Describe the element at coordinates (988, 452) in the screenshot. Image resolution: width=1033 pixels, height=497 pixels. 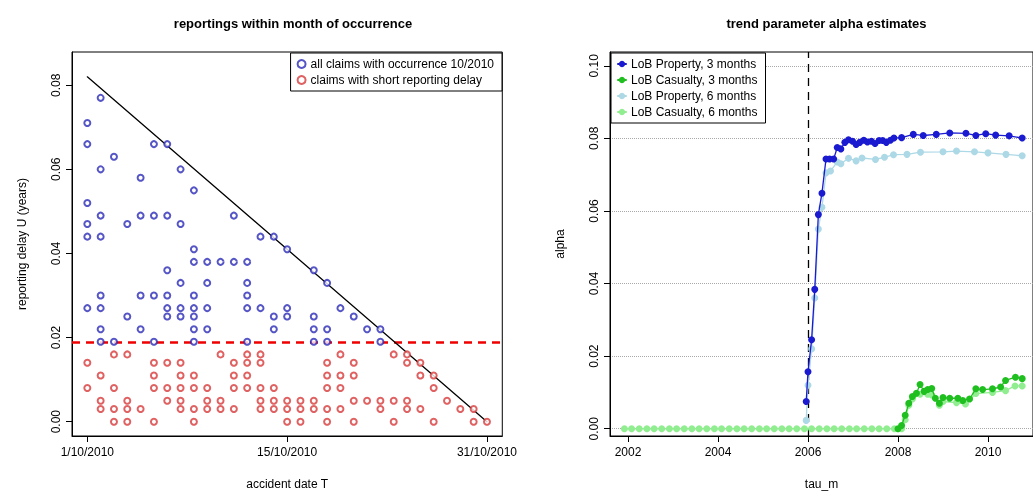
I see `x-tick-label: 2010` at that location.